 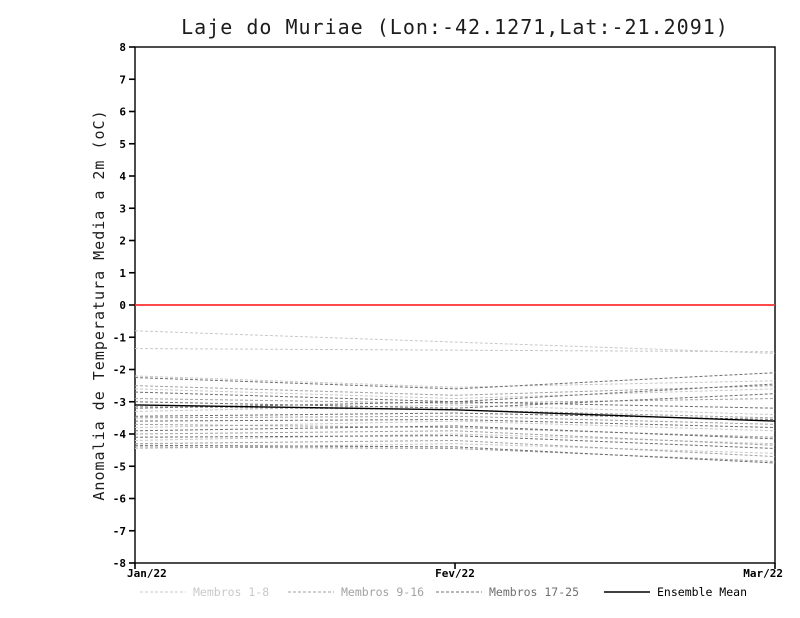 I want to click on y-tick-label: 6, so click(x=122, y=112).